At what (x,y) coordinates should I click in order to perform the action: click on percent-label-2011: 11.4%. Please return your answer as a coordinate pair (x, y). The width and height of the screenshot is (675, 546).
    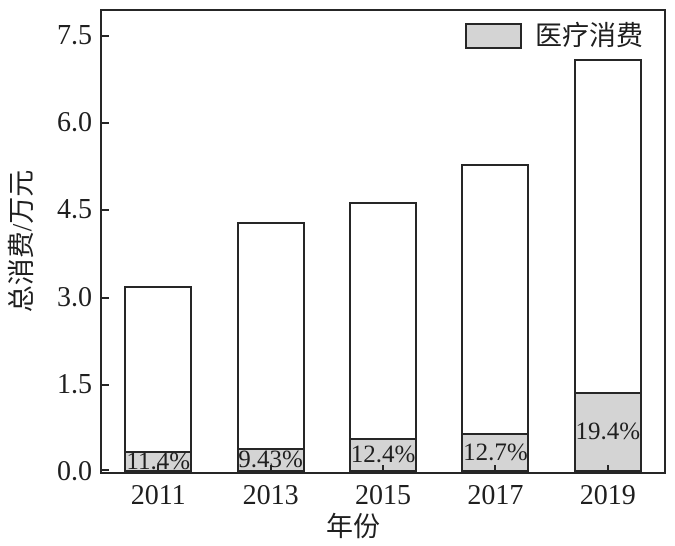
    Looking at the image, I should click on (158, 461).